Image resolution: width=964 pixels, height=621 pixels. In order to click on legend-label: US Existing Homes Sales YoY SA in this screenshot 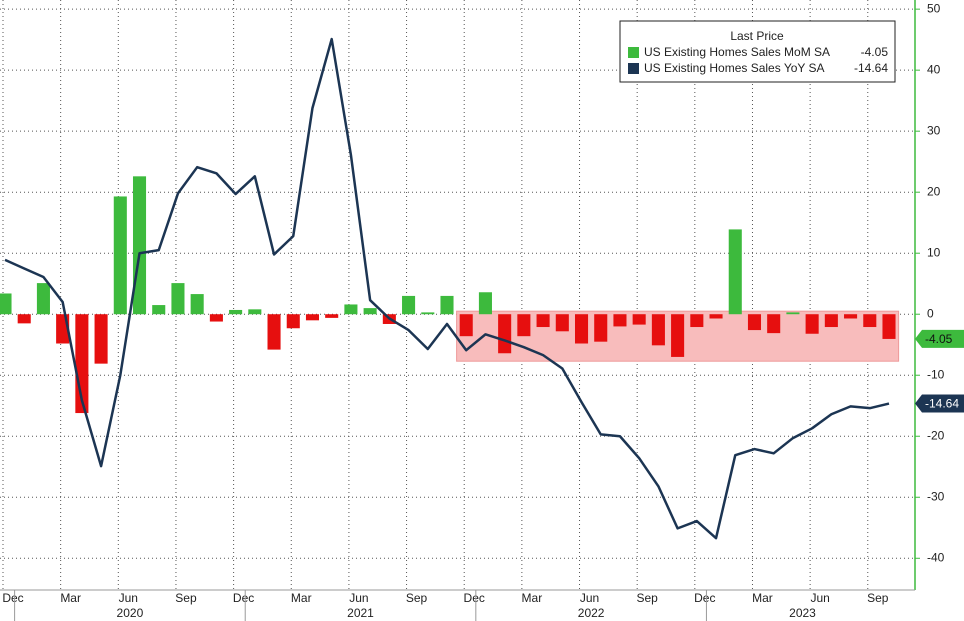, I will do `click(734, 68)`.